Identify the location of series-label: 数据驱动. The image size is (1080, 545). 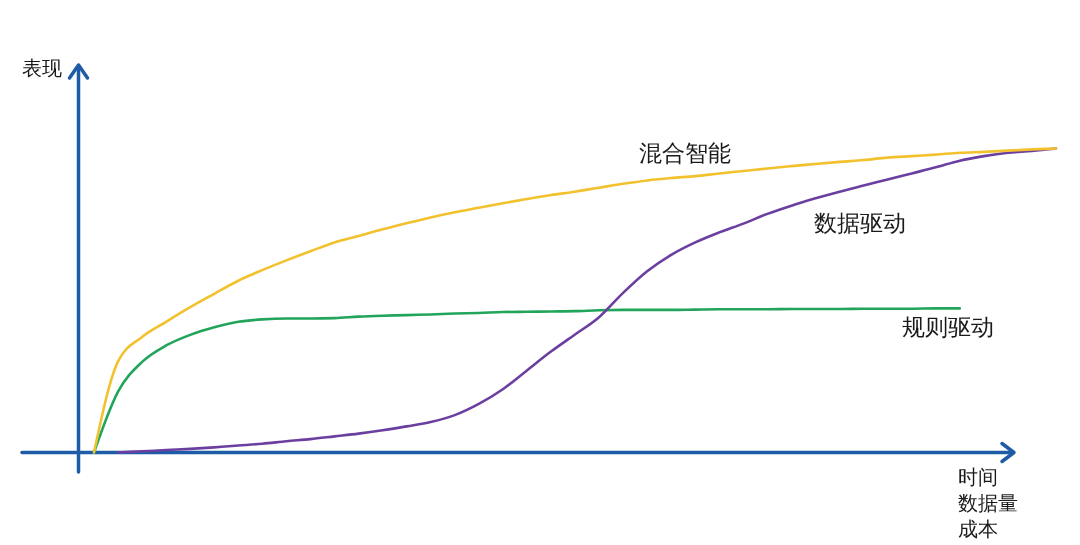
(860, 223).